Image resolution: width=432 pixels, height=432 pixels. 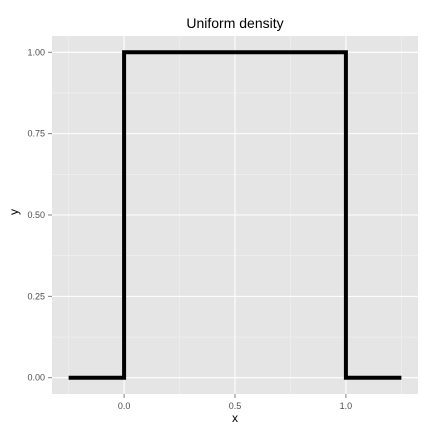 What do you see at coordinates (346, 406) in the screenshot?
I see `x-tick-label: 1.0` at bounding box center [346, 406].